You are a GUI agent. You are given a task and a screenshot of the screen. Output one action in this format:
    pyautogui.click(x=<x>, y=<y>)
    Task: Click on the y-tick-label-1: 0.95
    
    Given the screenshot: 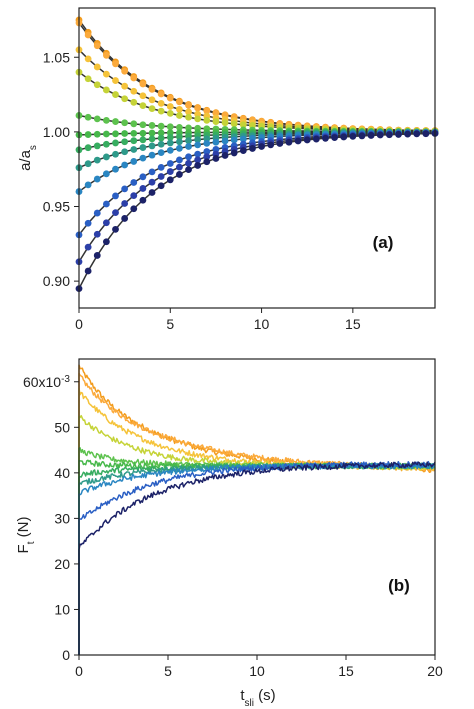 What is the action you would take?
    pyautogui.click(x=56, y=207)
    